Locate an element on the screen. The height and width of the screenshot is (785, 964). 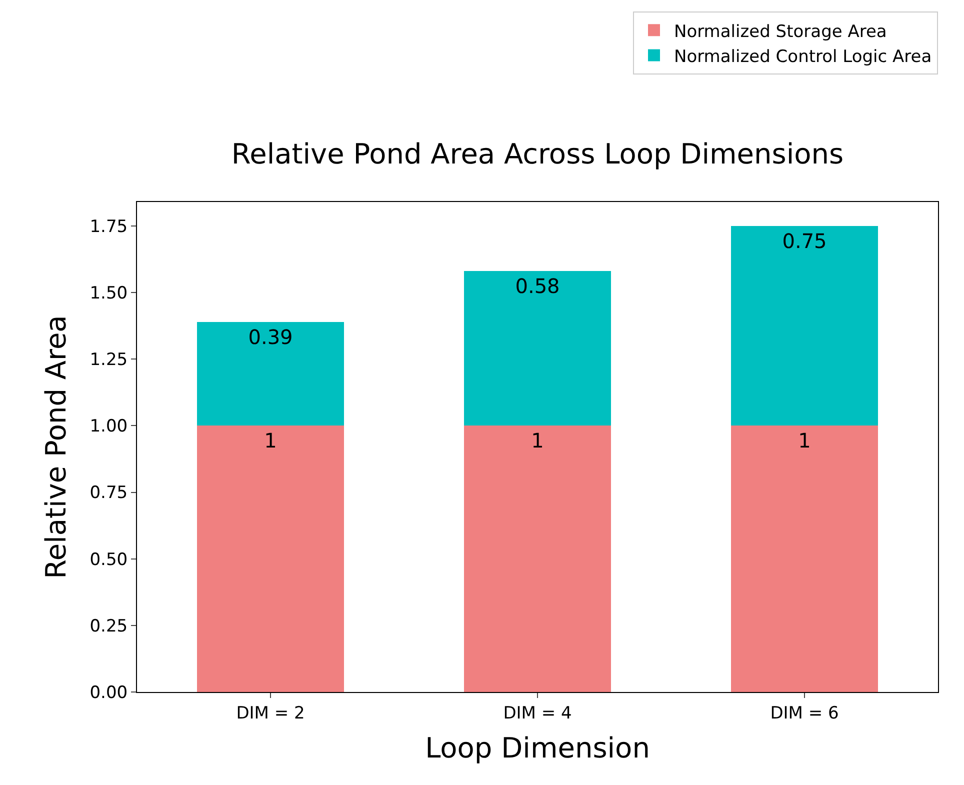
data-label: 0.75 is located at coordinates (804, 240).